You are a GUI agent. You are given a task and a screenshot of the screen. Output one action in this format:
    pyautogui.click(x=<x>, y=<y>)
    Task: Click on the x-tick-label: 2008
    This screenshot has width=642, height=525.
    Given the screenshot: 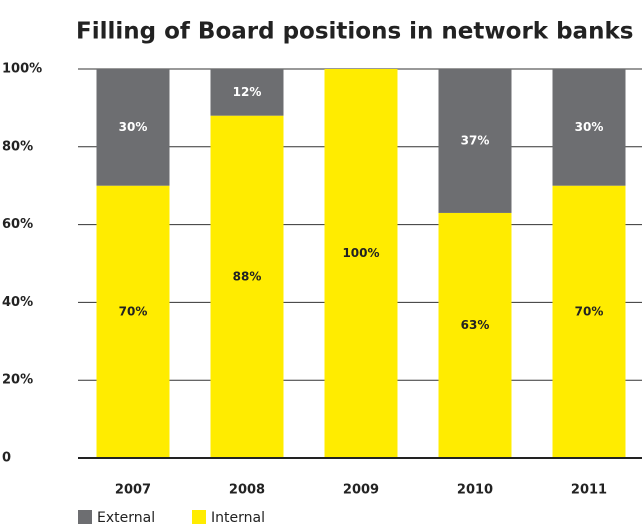 What is the action you would take?
    pyautogui.click(x=247, y=490)
    